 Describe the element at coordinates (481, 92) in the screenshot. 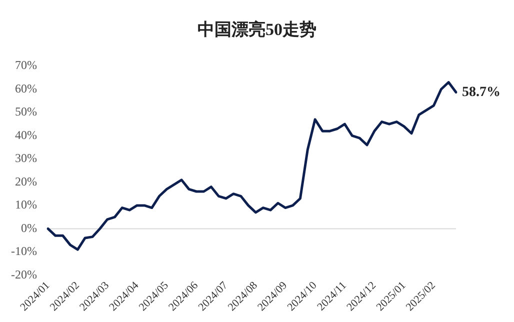

I see `text: 58.7%` at that location.